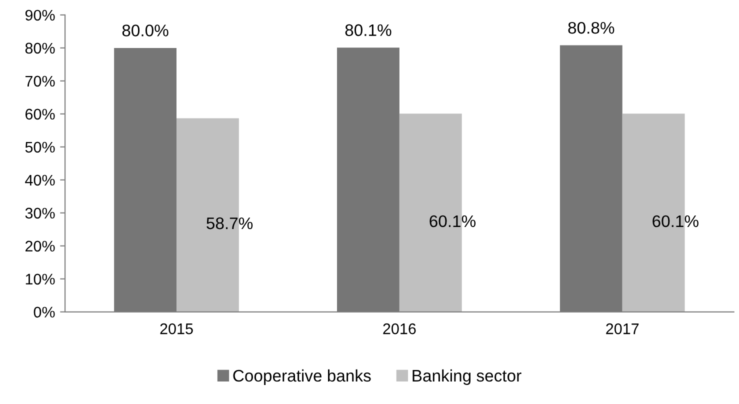 The height and width of the screenshot is (404, 739). Describe the element at coordinates (229, 223) in the screenshot. I see `data-label: 58.7%` at that location.